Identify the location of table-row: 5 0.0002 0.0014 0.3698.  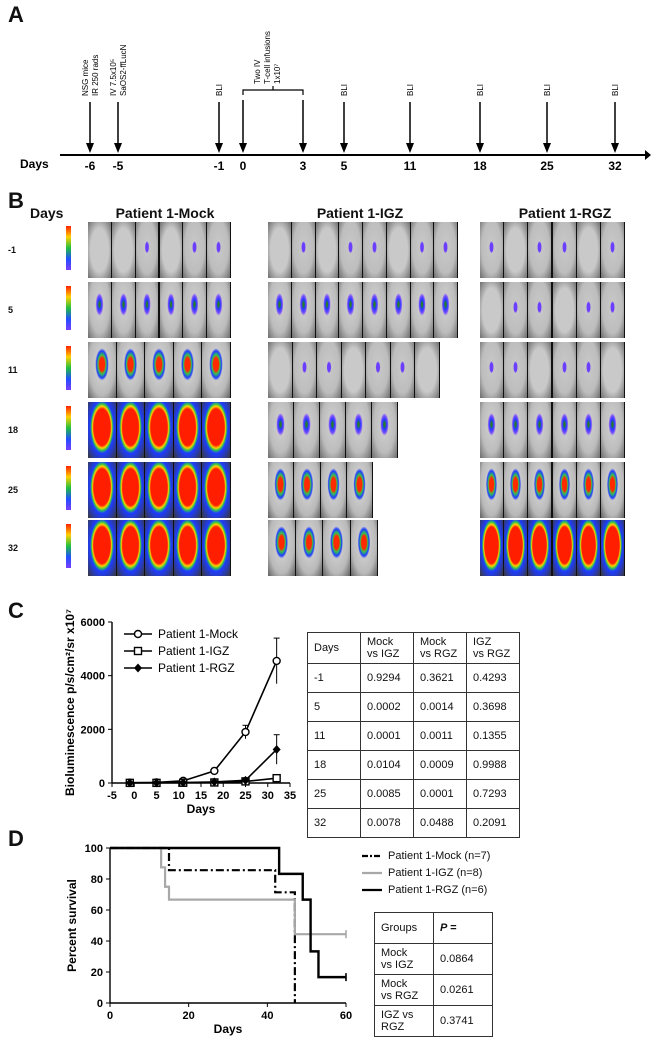
(413, 707).